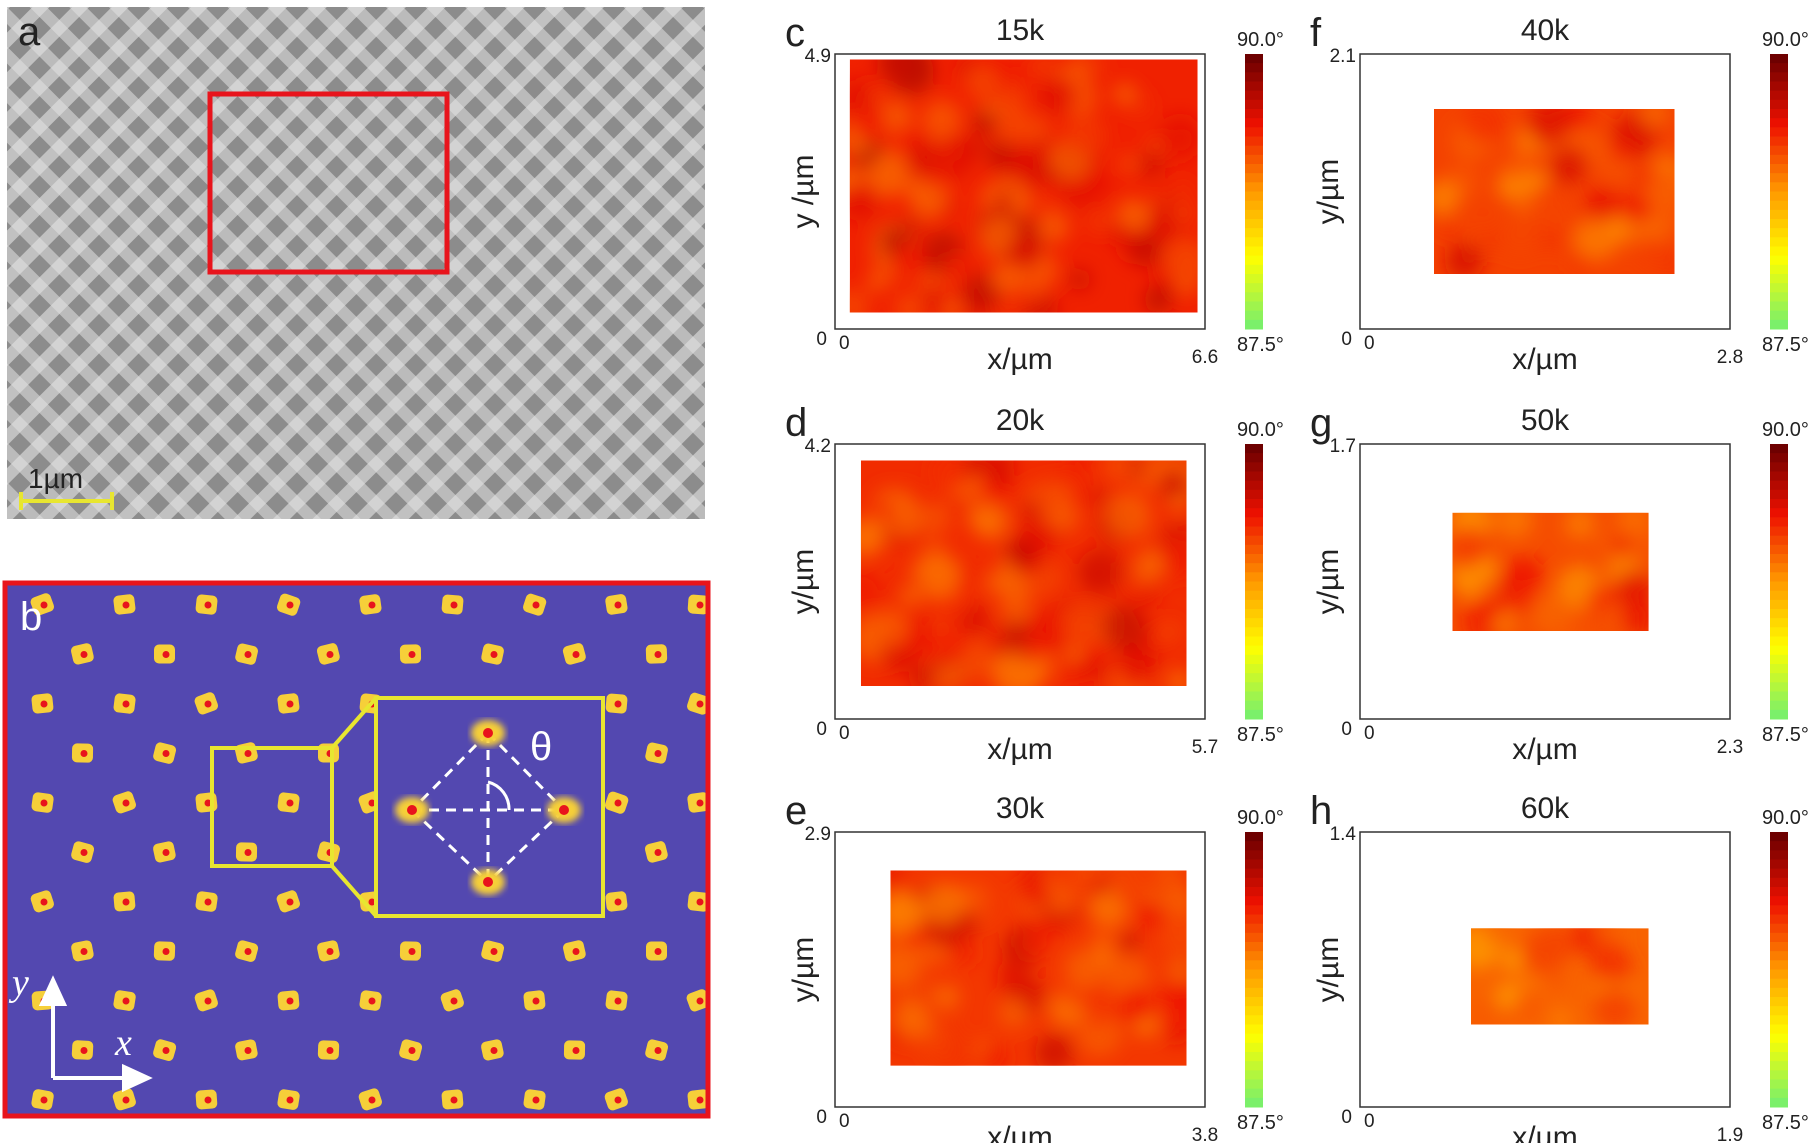 Image resolution: width=1817 pixels, height=1143 pixels. What do you see at coordinates (123, 1043) in the screenshot?
I see `axis-x-label: x` at bounding box center [123, 1043].